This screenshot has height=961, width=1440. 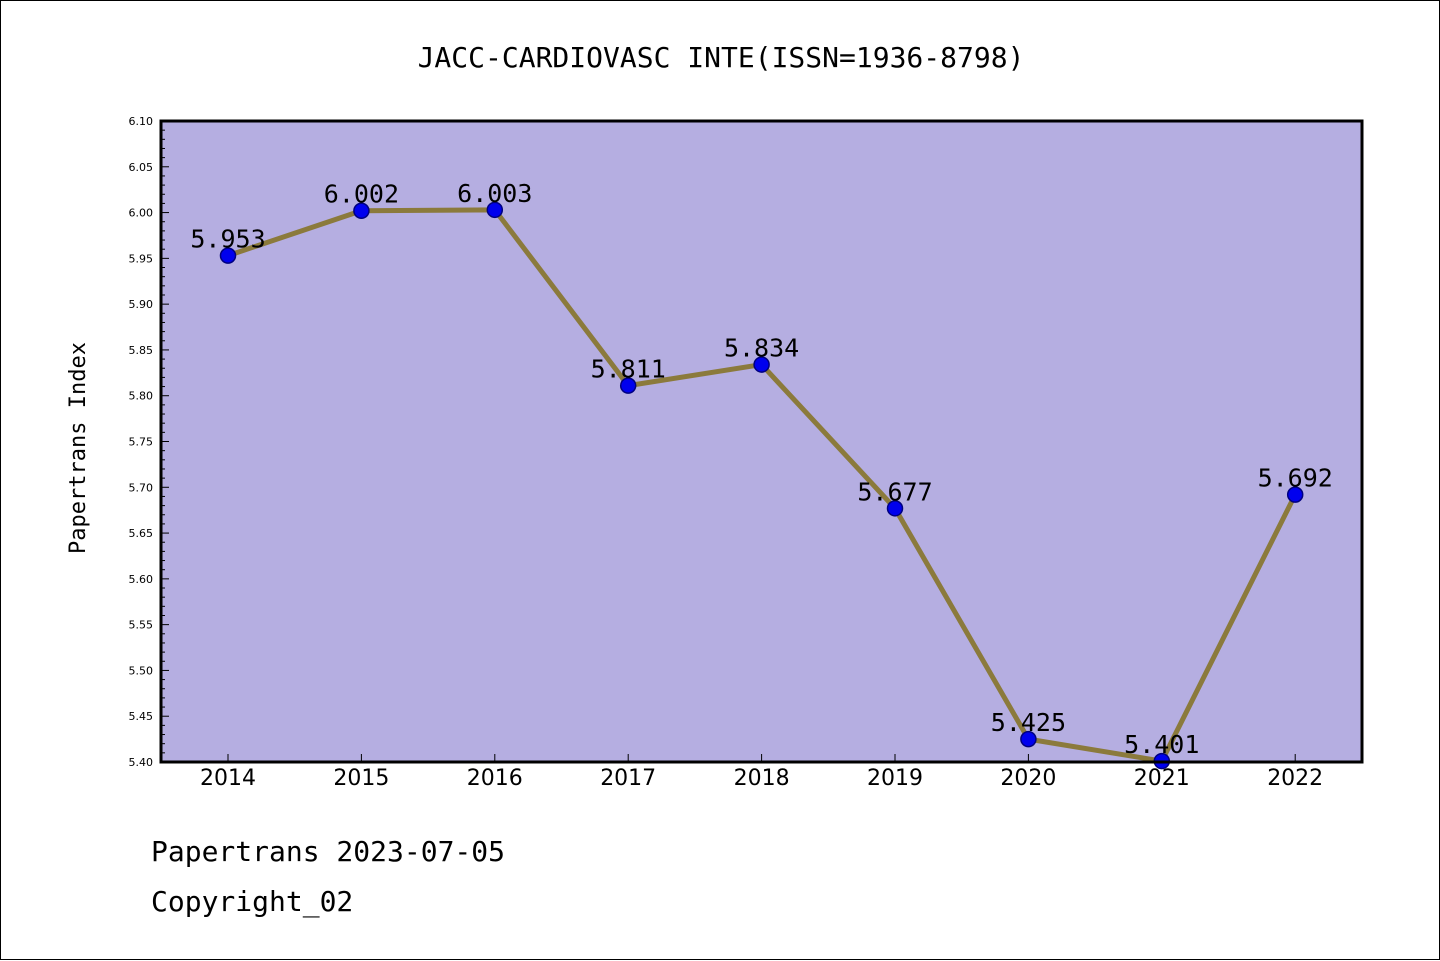 I want to click on y-tick-label: 5.40, so click(x=141, y=762).